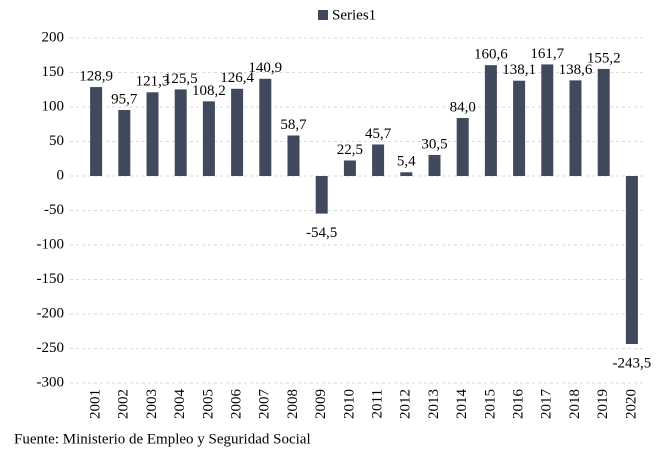 This screenshot has height=455, width=657. I want to click on x-tick-label: 2010, so click(349, 404).